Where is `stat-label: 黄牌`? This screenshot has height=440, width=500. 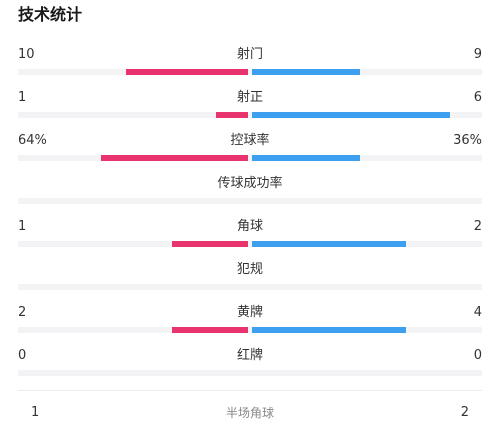 stat-label: 黄牌 is located at coordinates (249, 312).